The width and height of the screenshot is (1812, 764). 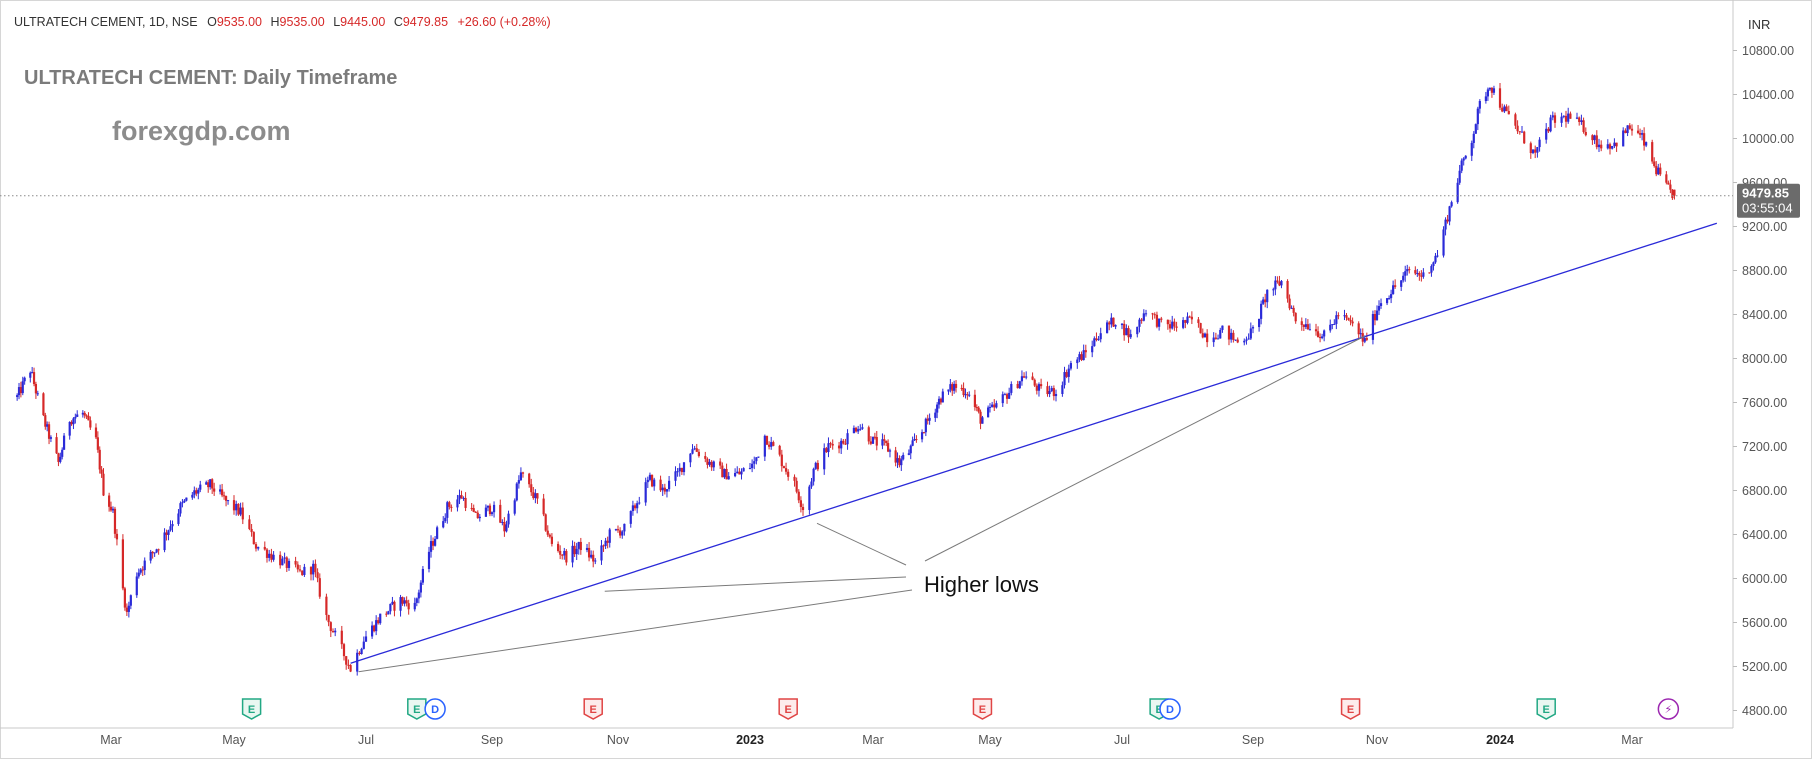 I want to click on currency-label: INR, so click(x=1759, y=24).